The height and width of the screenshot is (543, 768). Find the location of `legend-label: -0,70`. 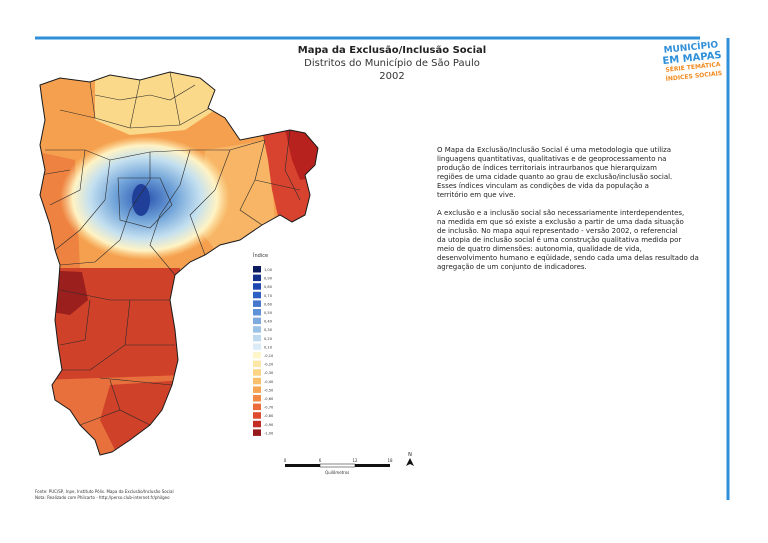

legend-label: -0,70 is located at coordinates (269, 408).